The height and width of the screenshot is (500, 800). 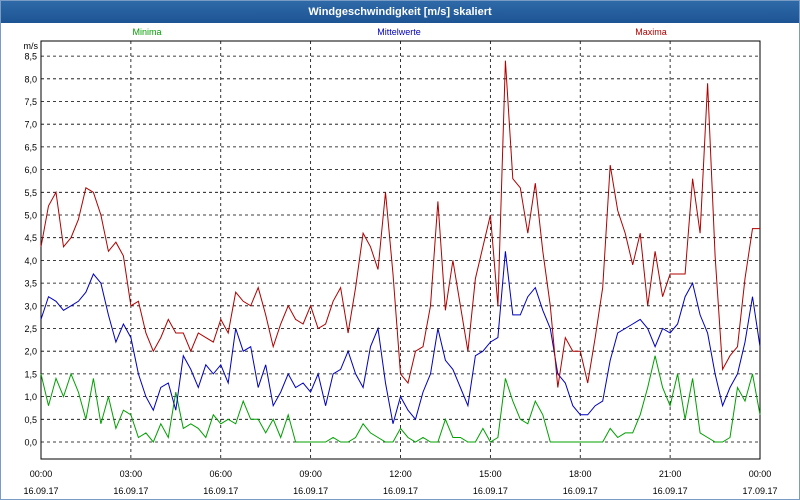 What do you see at coordinates (30, 284) in the screenshot?
I see `y-tick-label: 3,5` at bounding box center [30, 284].